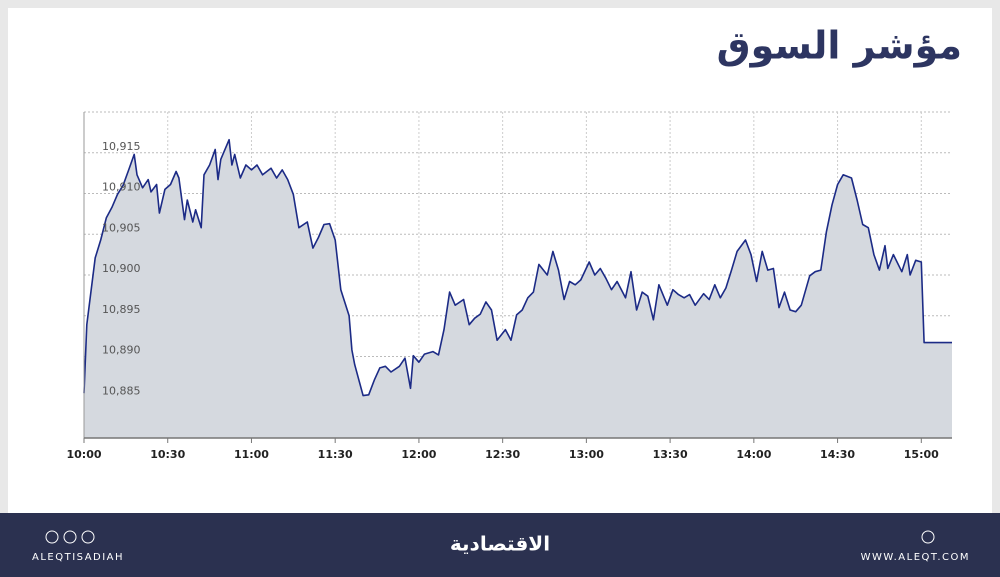 Image resolution: width=1000 pixels, height=577 pixels. Describe the element at coordinates (121, 268) in the screenshot. I see `y-tick-label: 10,900` at that location.